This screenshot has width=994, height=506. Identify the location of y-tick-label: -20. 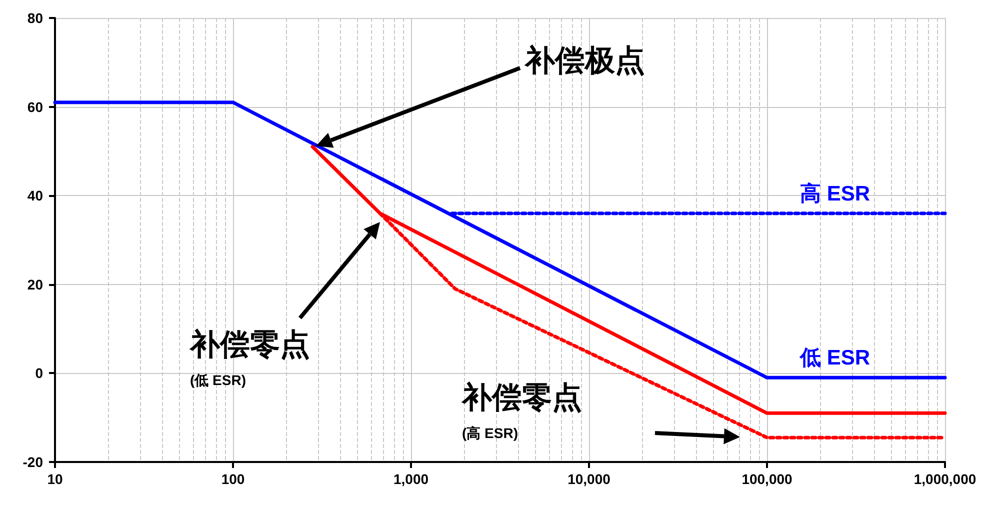
(33, 462).